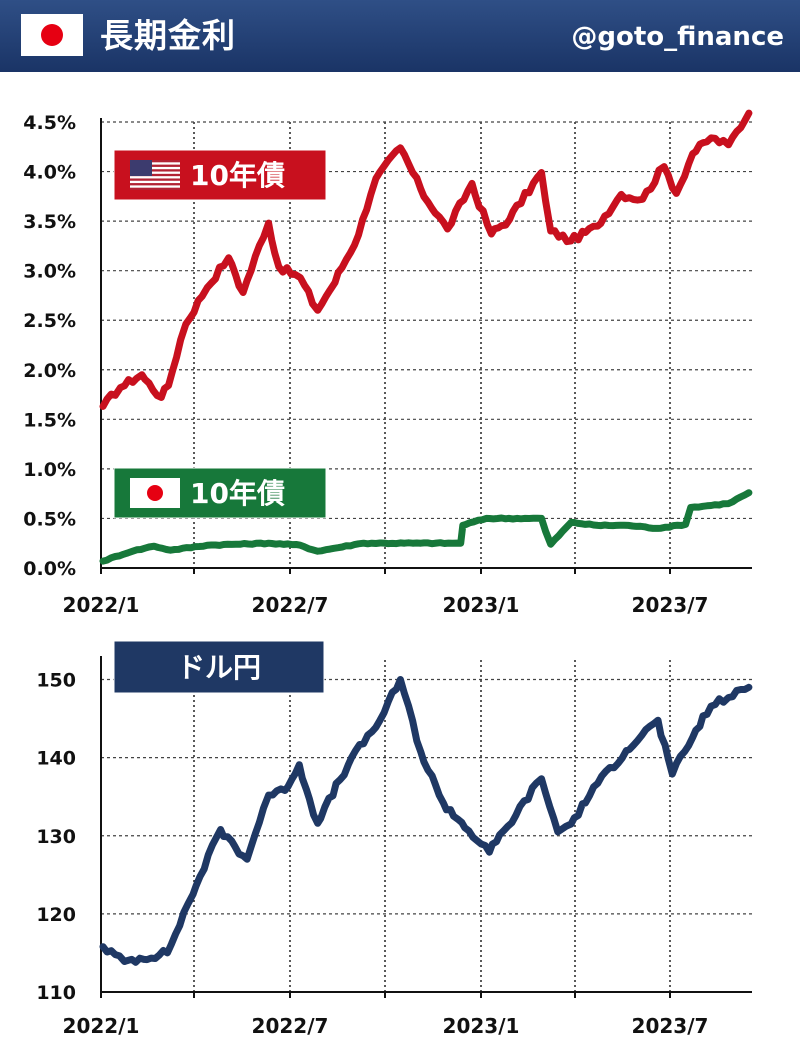  Describe the element at coordinates (49, 173) in the screenshot. I see `y-tick-label: 4.0%` at that location.